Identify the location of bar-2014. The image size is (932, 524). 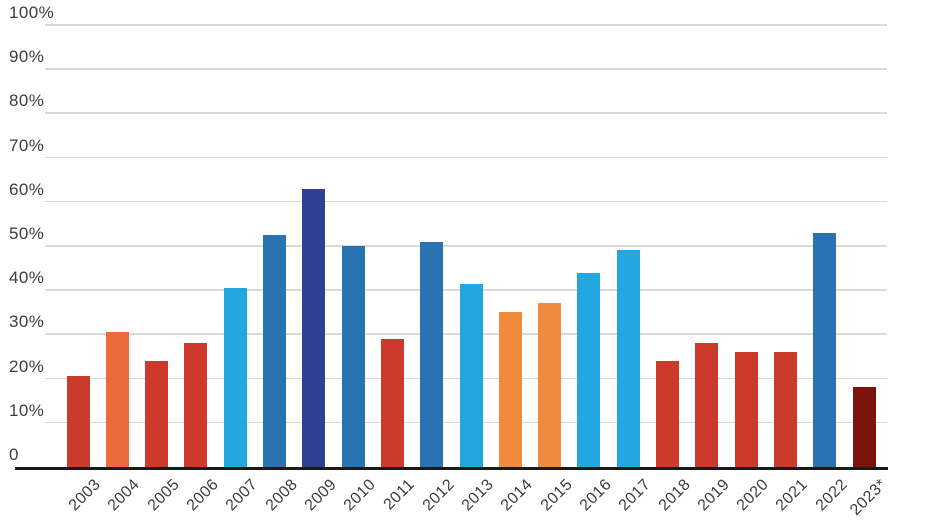
(510, 389).